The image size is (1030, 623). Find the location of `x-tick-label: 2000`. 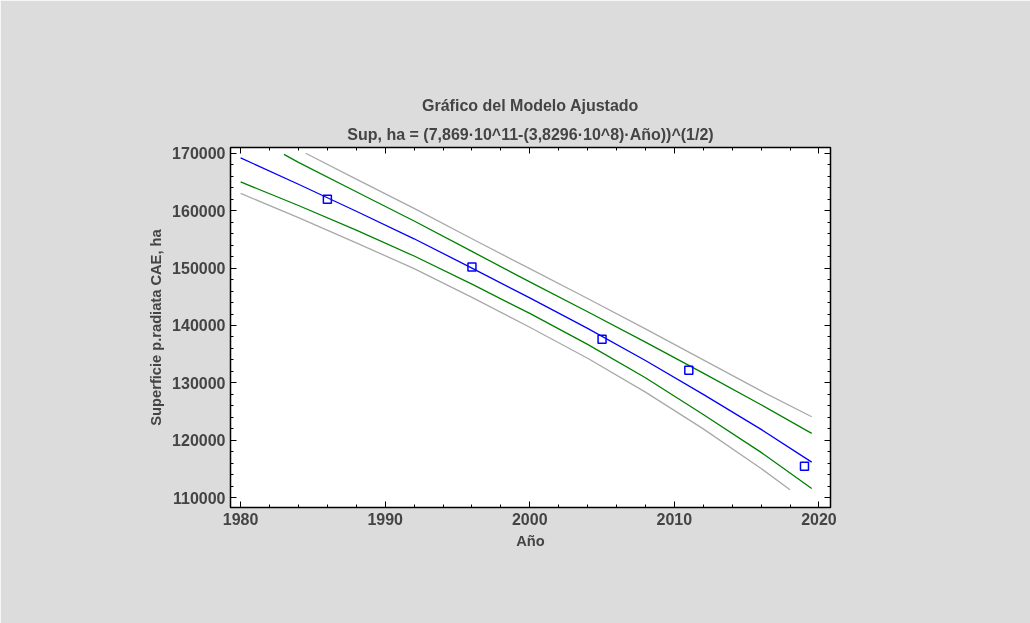

x-tick-label: 2000 is located at coordinates (529, 519).